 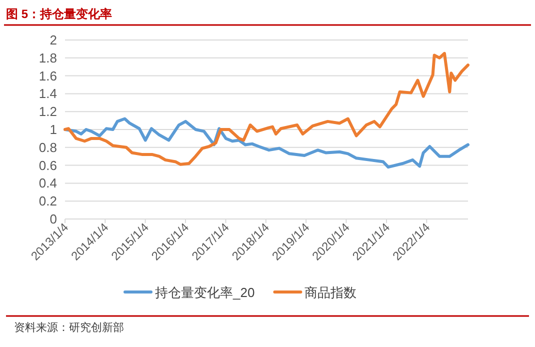 I want to click on y-tick-label: 0.4, so click(x=47, y=183).